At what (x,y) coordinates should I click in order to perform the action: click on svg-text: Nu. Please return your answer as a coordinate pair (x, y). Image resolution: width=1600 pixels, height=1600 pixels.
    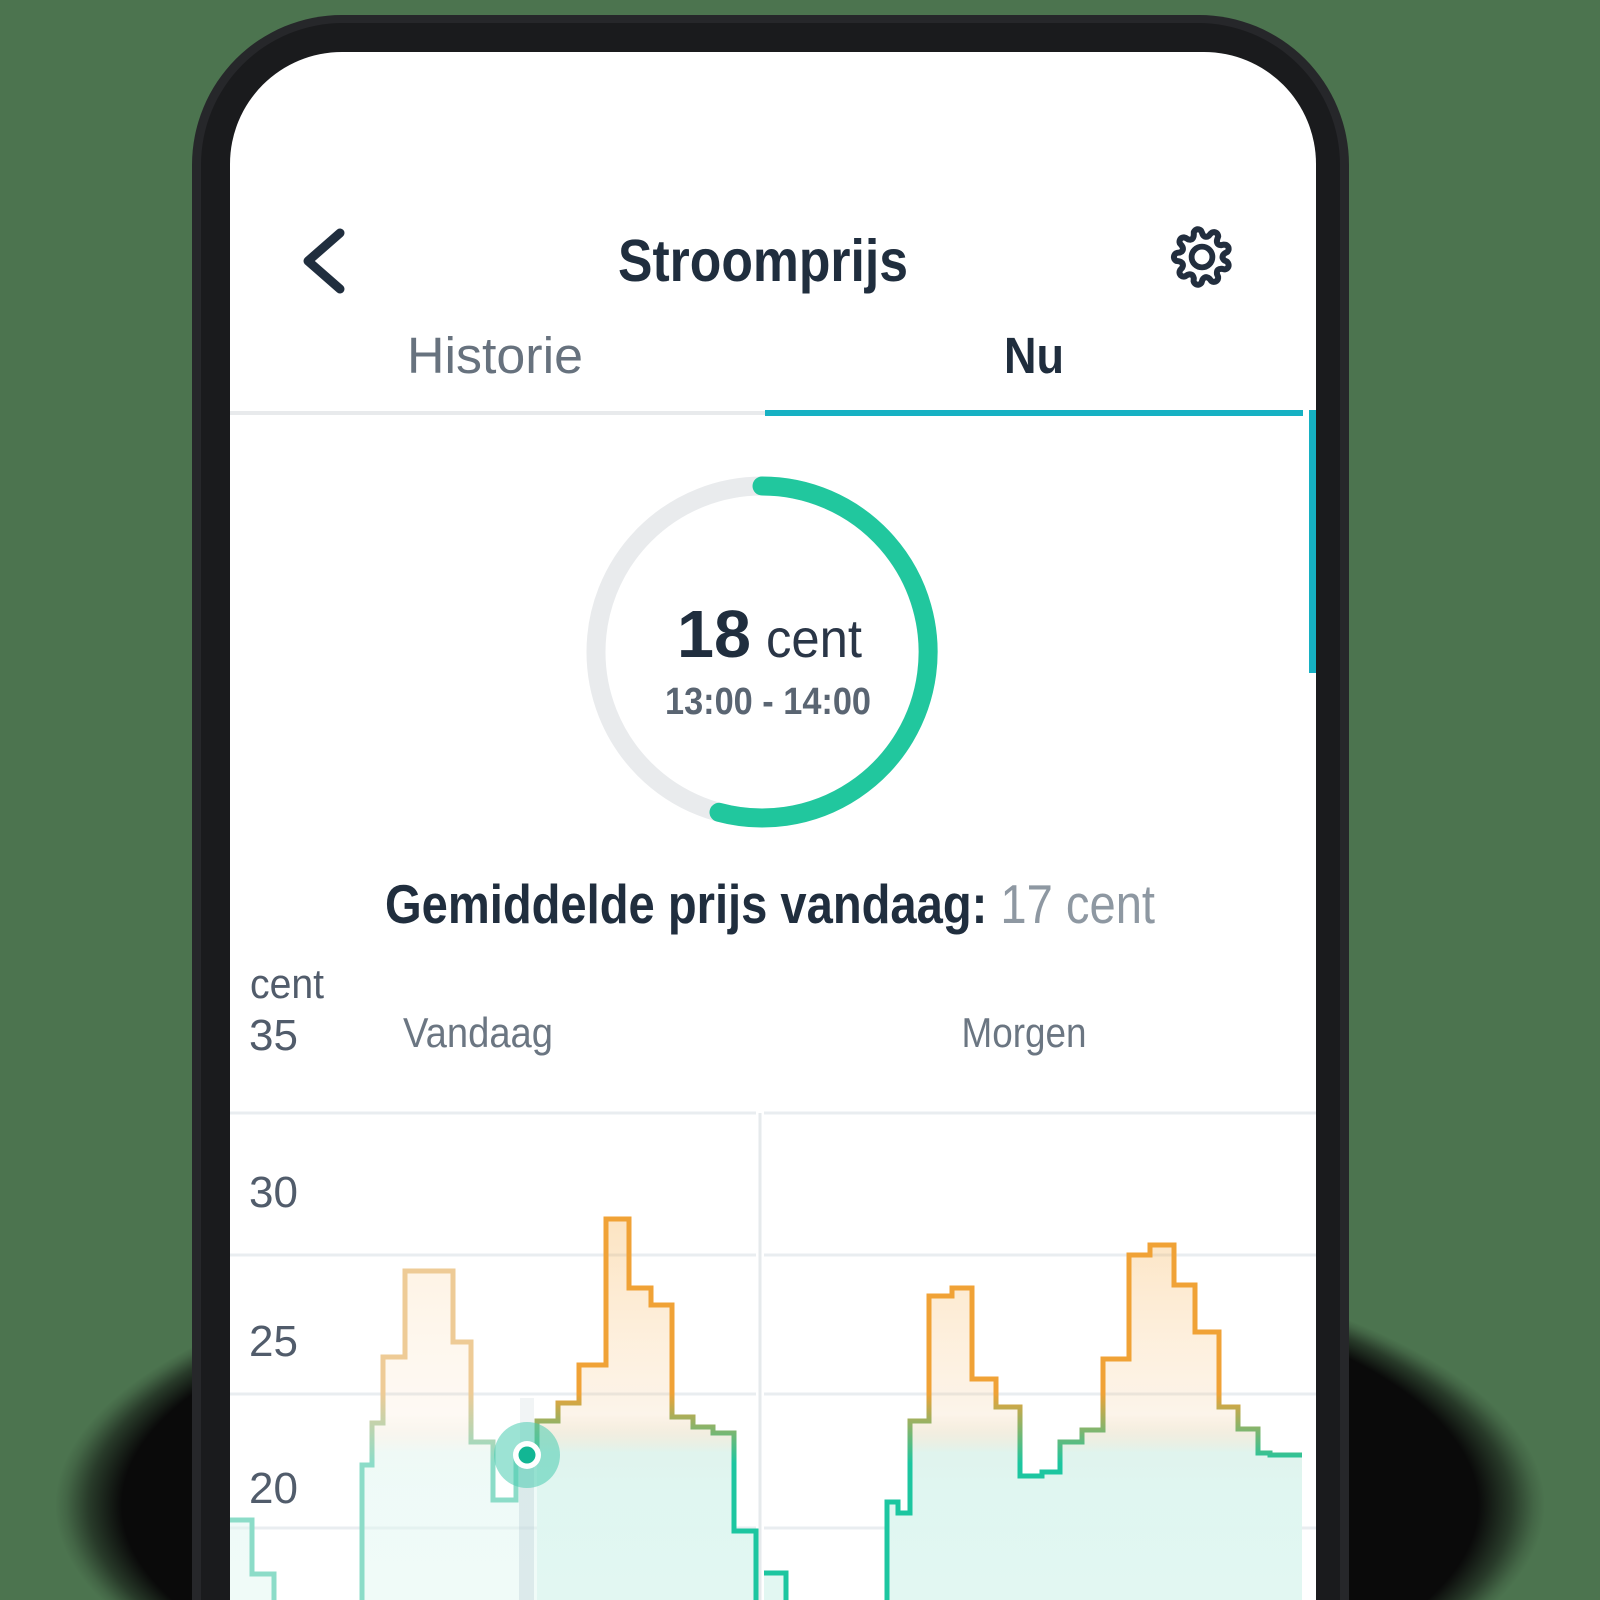
    Looking at the image, I should click on (1034, 355).